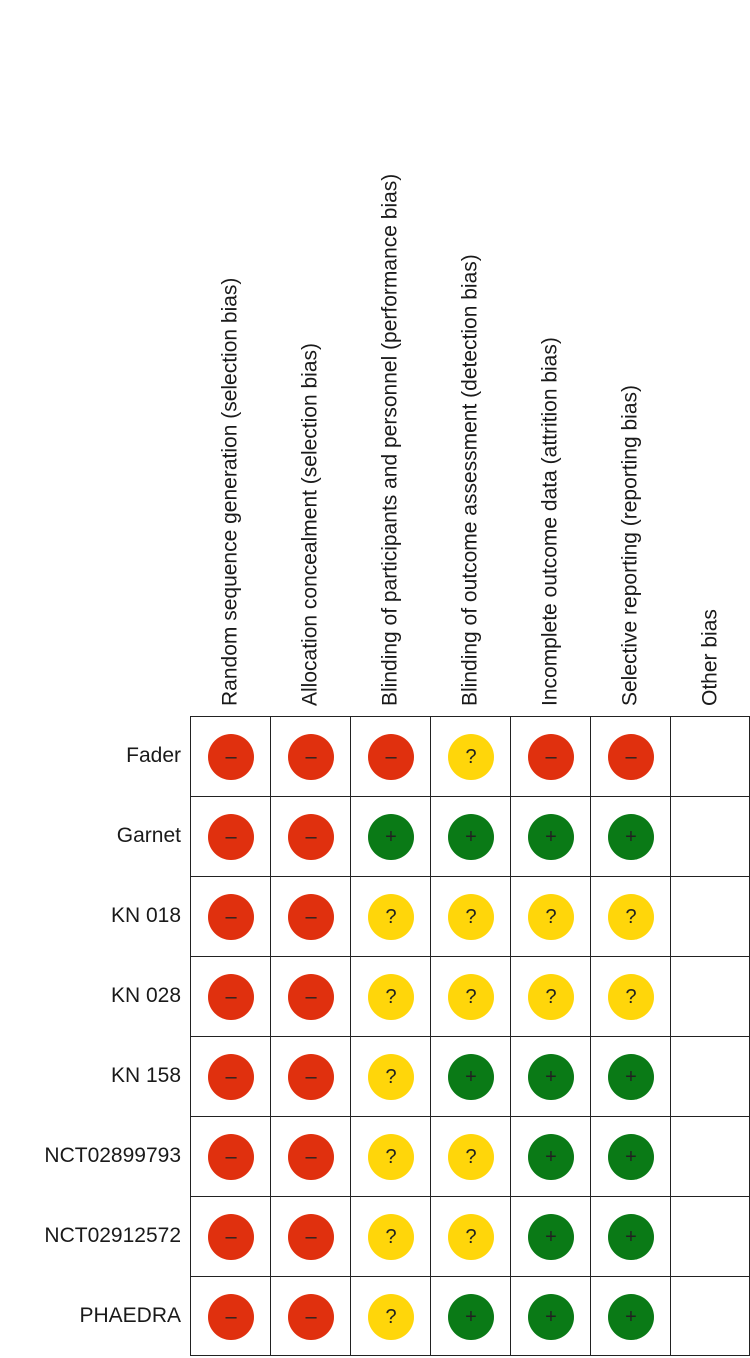 The image size is (750, 1358). I want to click on study-label: KN 018, so click(145, 915).